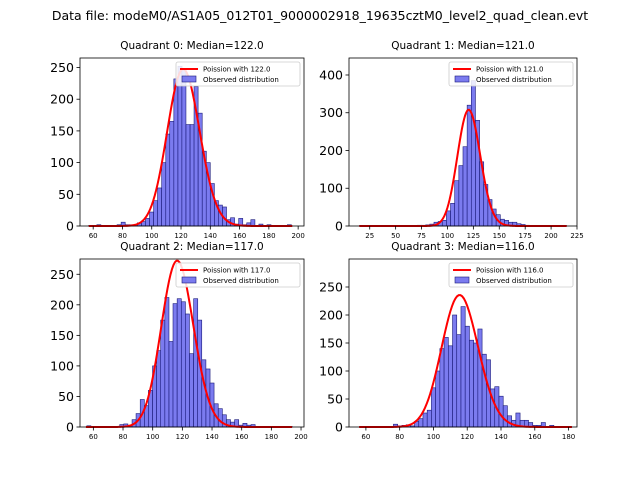  Describe the element at coordinates (191, 247) in the screenshot. I see `chart-title: Quadrant 2: Median=117.0` at that location.